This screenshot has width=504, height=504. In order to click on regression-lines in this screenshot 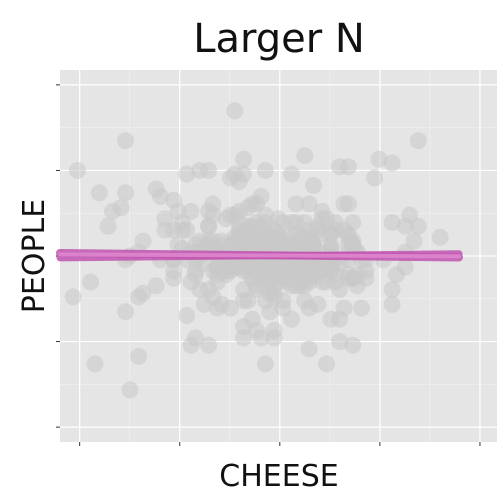, I will do `click(259, 255)`.